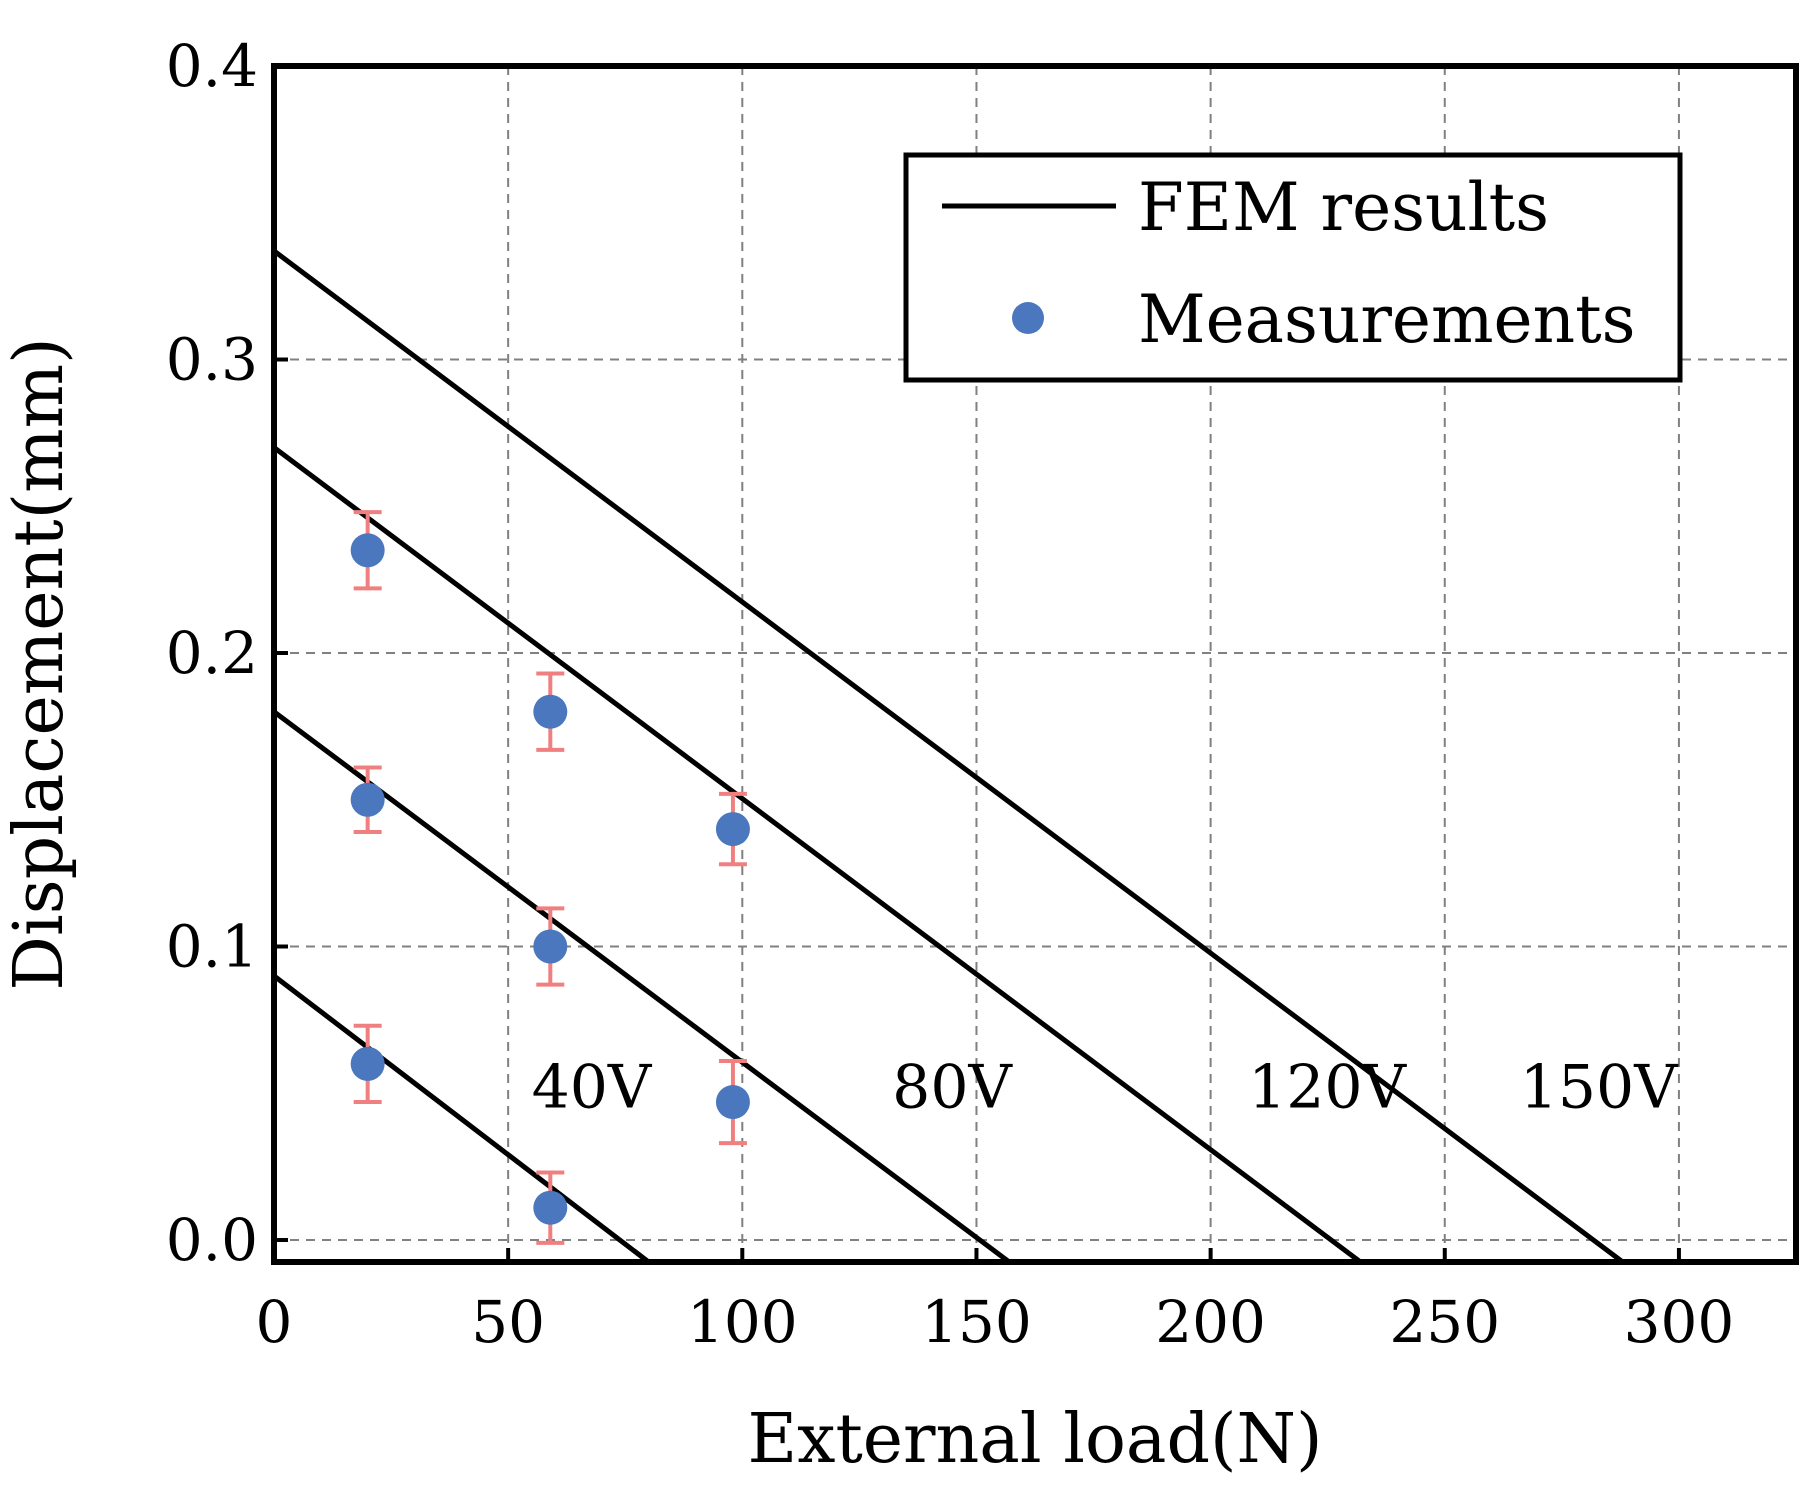 This screenshot has width=1818, height=1490. What do you see at coordinates (1328, 1087) in the screenshot?
I see `series-label-120V: 120V` at bounding box center [1328, 1087].